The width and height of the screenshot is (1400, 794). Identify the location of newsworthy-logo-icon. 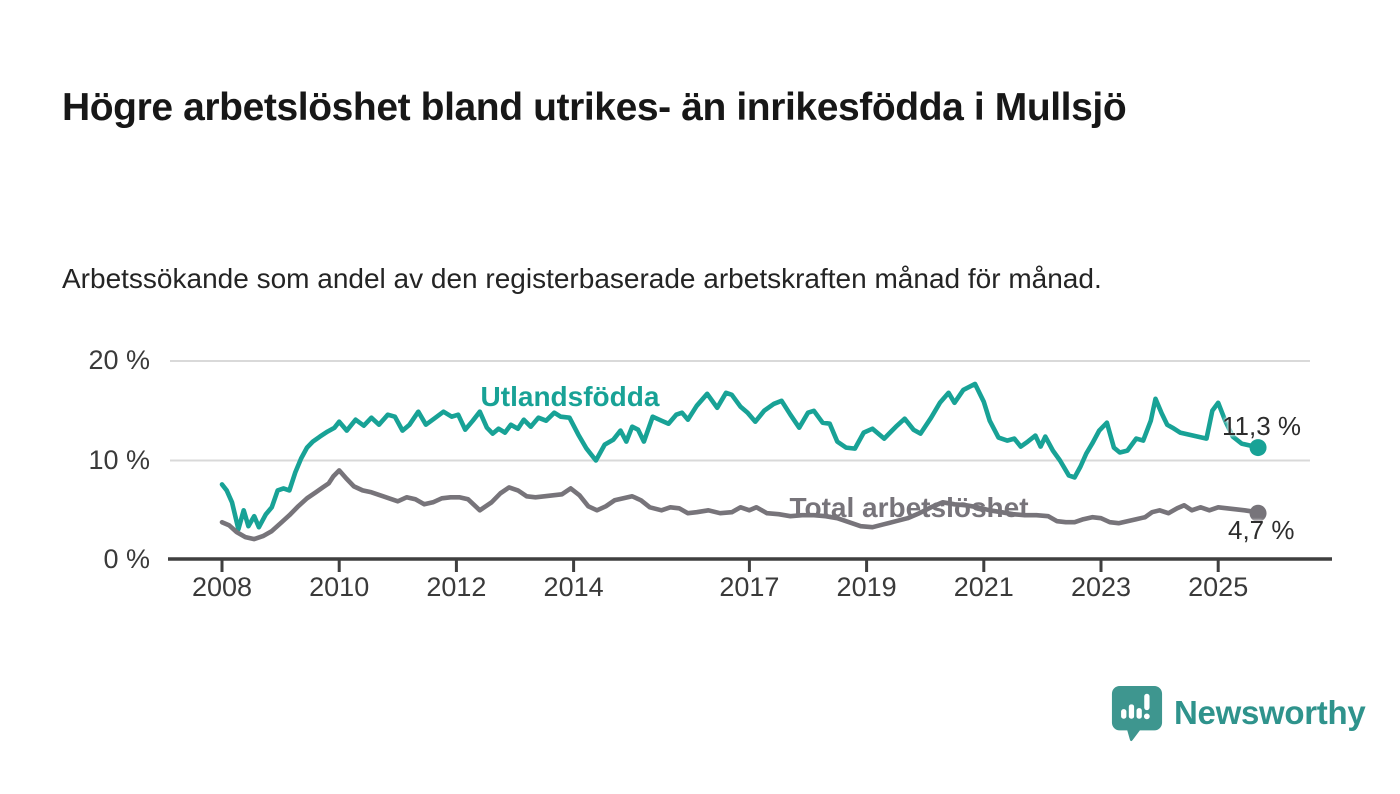
(1137, 714).